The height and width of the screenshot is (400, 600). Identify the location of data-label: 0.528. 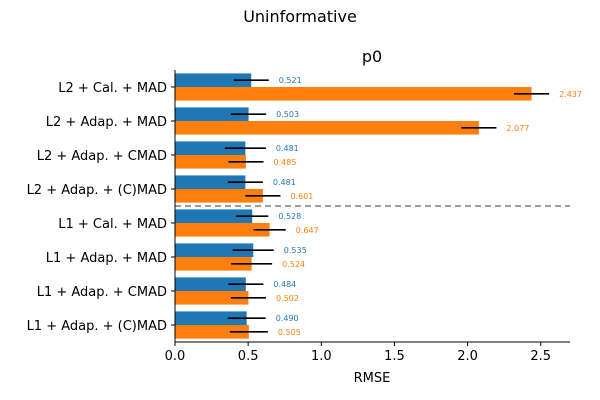
(289, 216).